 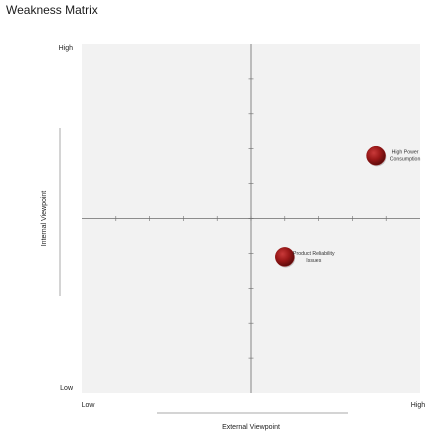 What do you see at coordinates (67, 388) in the screenshot?
I see `y-tick-label-low: Low` at bounding box center [67, 388].